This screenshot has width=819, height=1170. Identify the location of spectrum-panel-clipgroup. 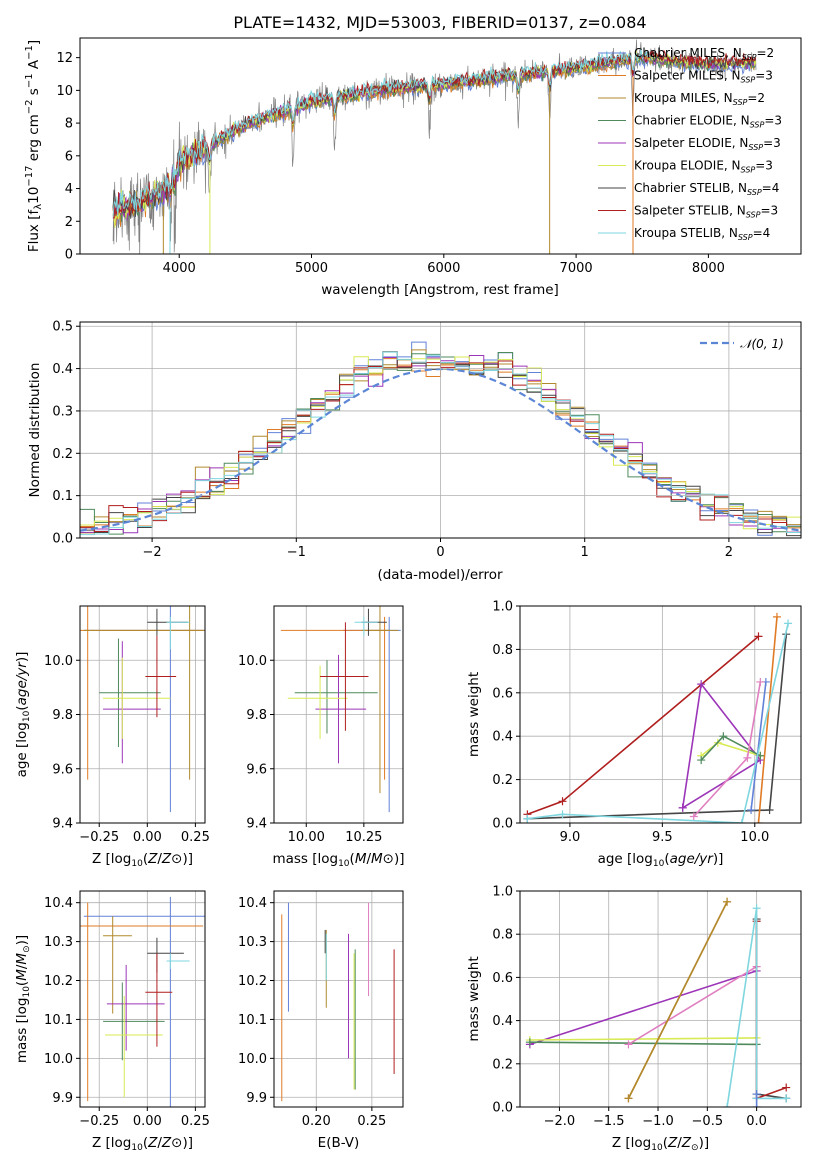
(434, 146).